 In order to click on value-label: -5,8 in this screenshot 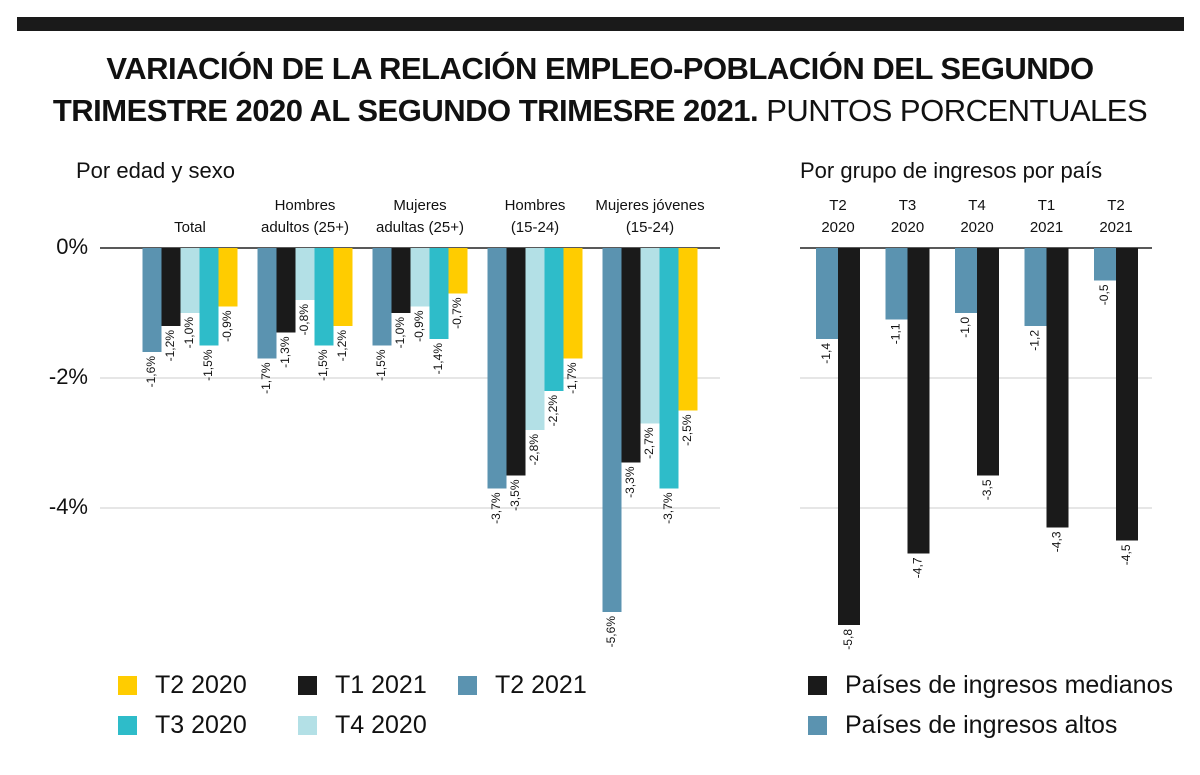, I will do `click(848, 639)`.